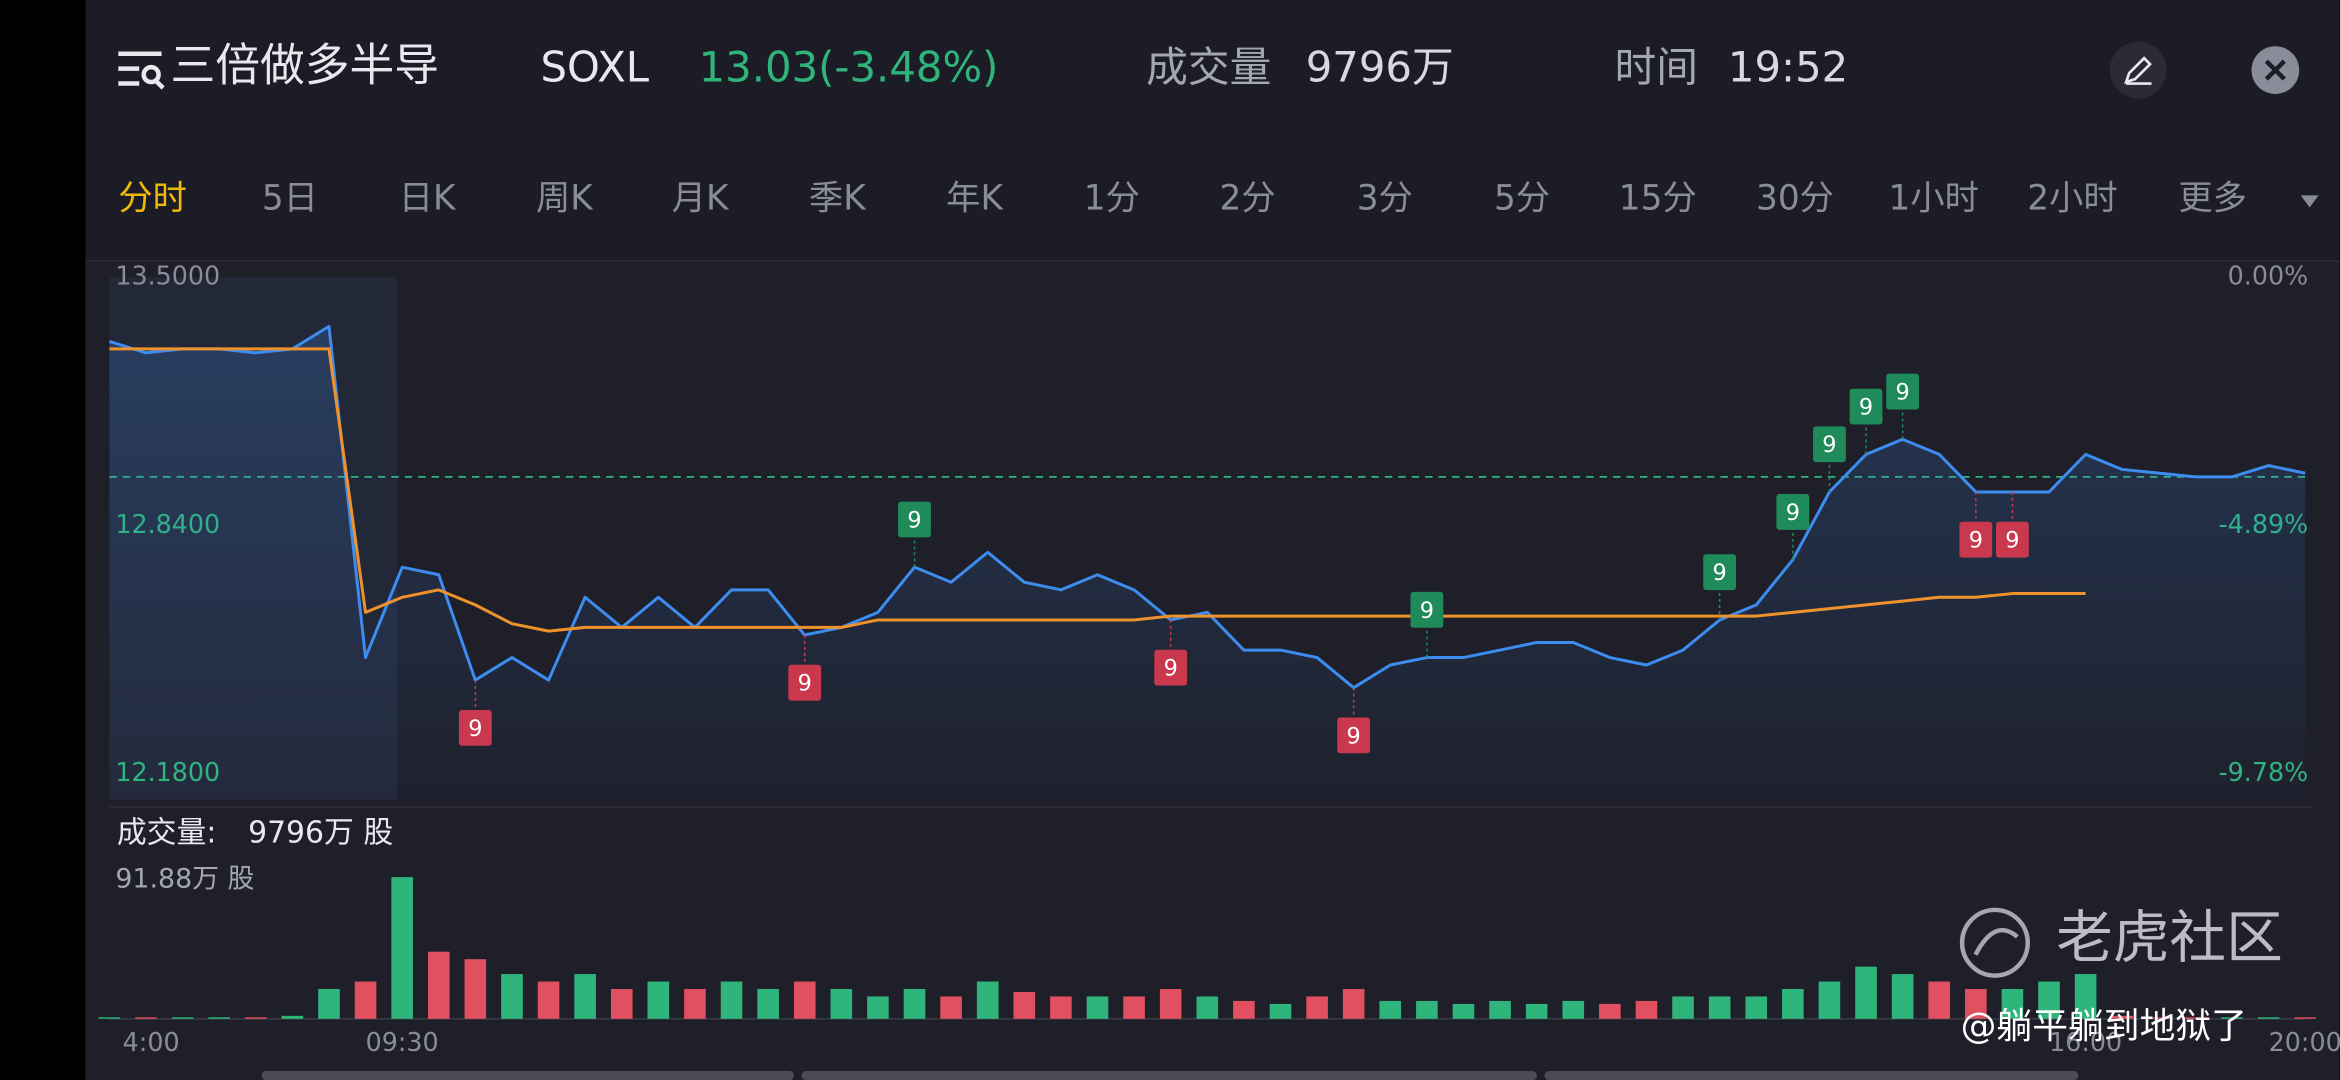  Describe the element at coordinates (2212, 198) in the screenshot. I see `tab: 更多` at that location.